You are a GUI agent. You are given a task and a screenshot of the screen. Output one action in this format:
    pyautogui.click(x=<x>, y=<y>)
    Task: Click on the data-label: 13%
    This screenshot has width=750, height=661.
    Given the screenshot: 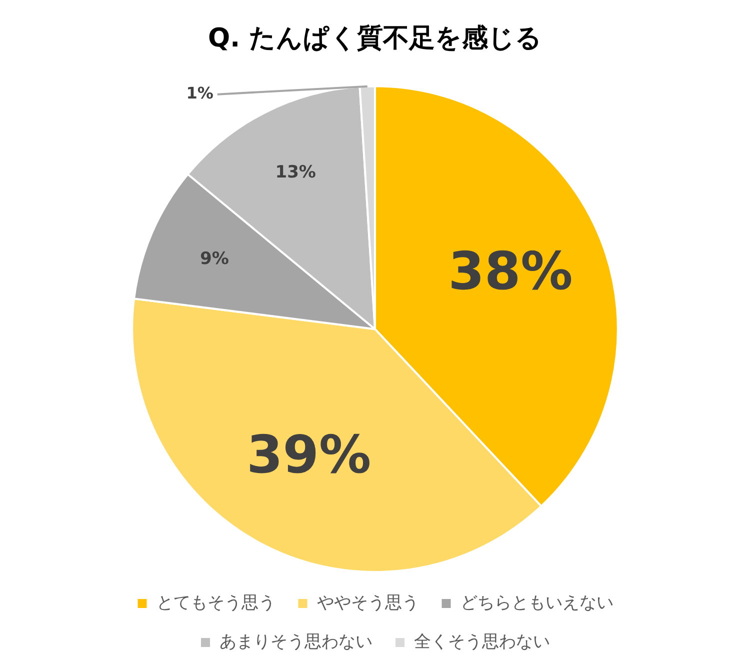 What is the action you would take?
    pyautogui.click(x=295, y=172)
    